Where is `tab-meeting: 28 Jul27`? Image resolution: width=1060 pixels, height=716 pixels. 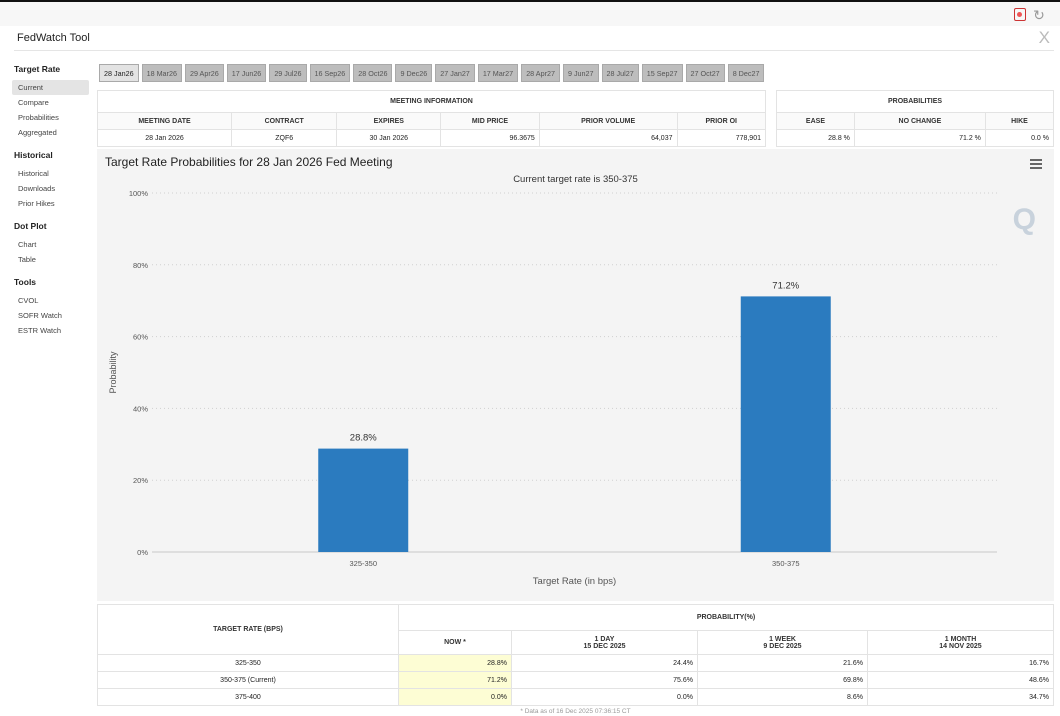
tab-meeting: 28 Jul27 is located at coordinates (620, 73).